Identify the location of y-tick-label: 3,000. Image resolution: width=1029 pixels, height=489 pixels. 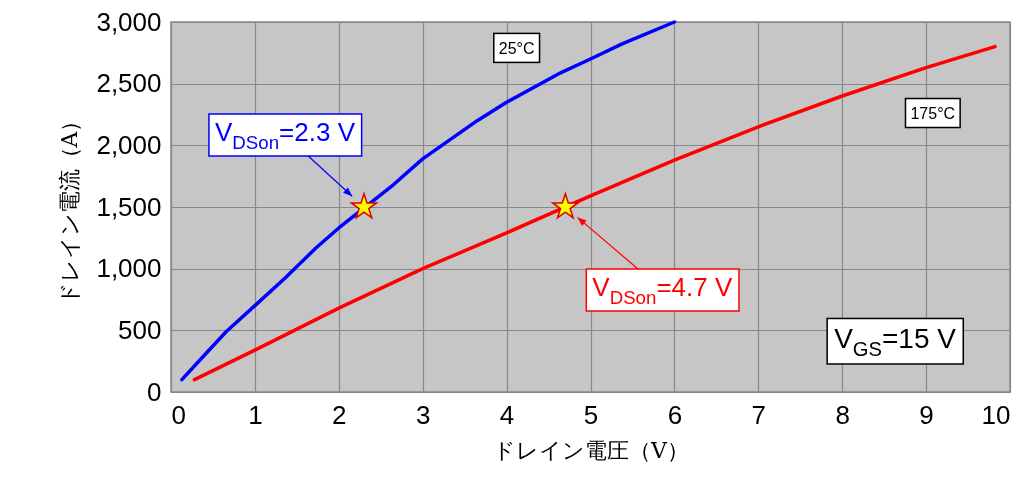
(129, 21).